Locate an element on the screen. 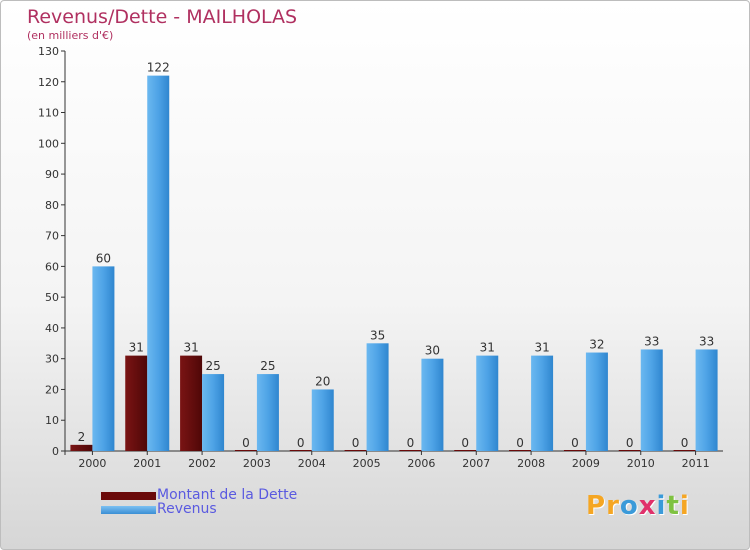  x-tick-label: 2002 is located at coordinates (202, 463).